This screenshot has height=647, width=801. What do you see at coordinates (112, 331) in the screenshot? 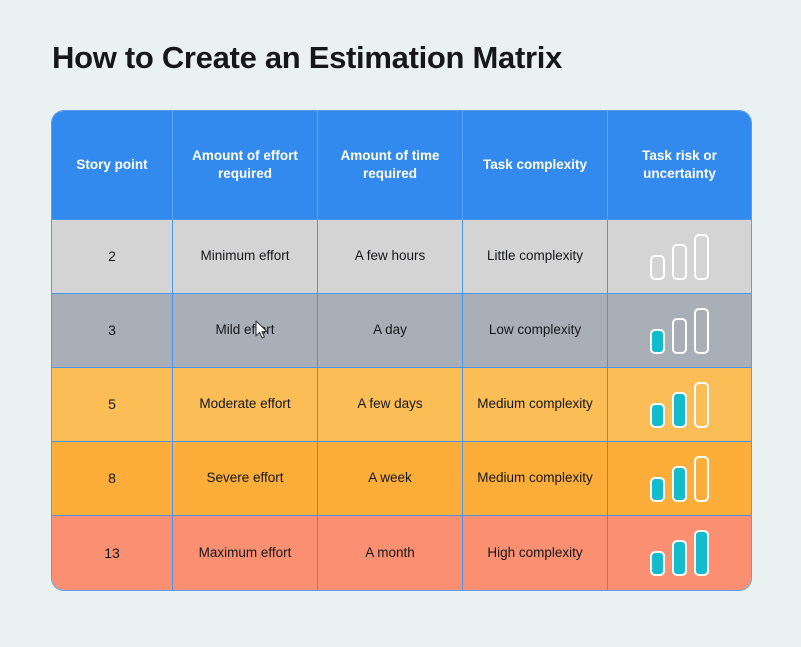
I see `cell-story-point: 3` at bounding box center [112, 331].